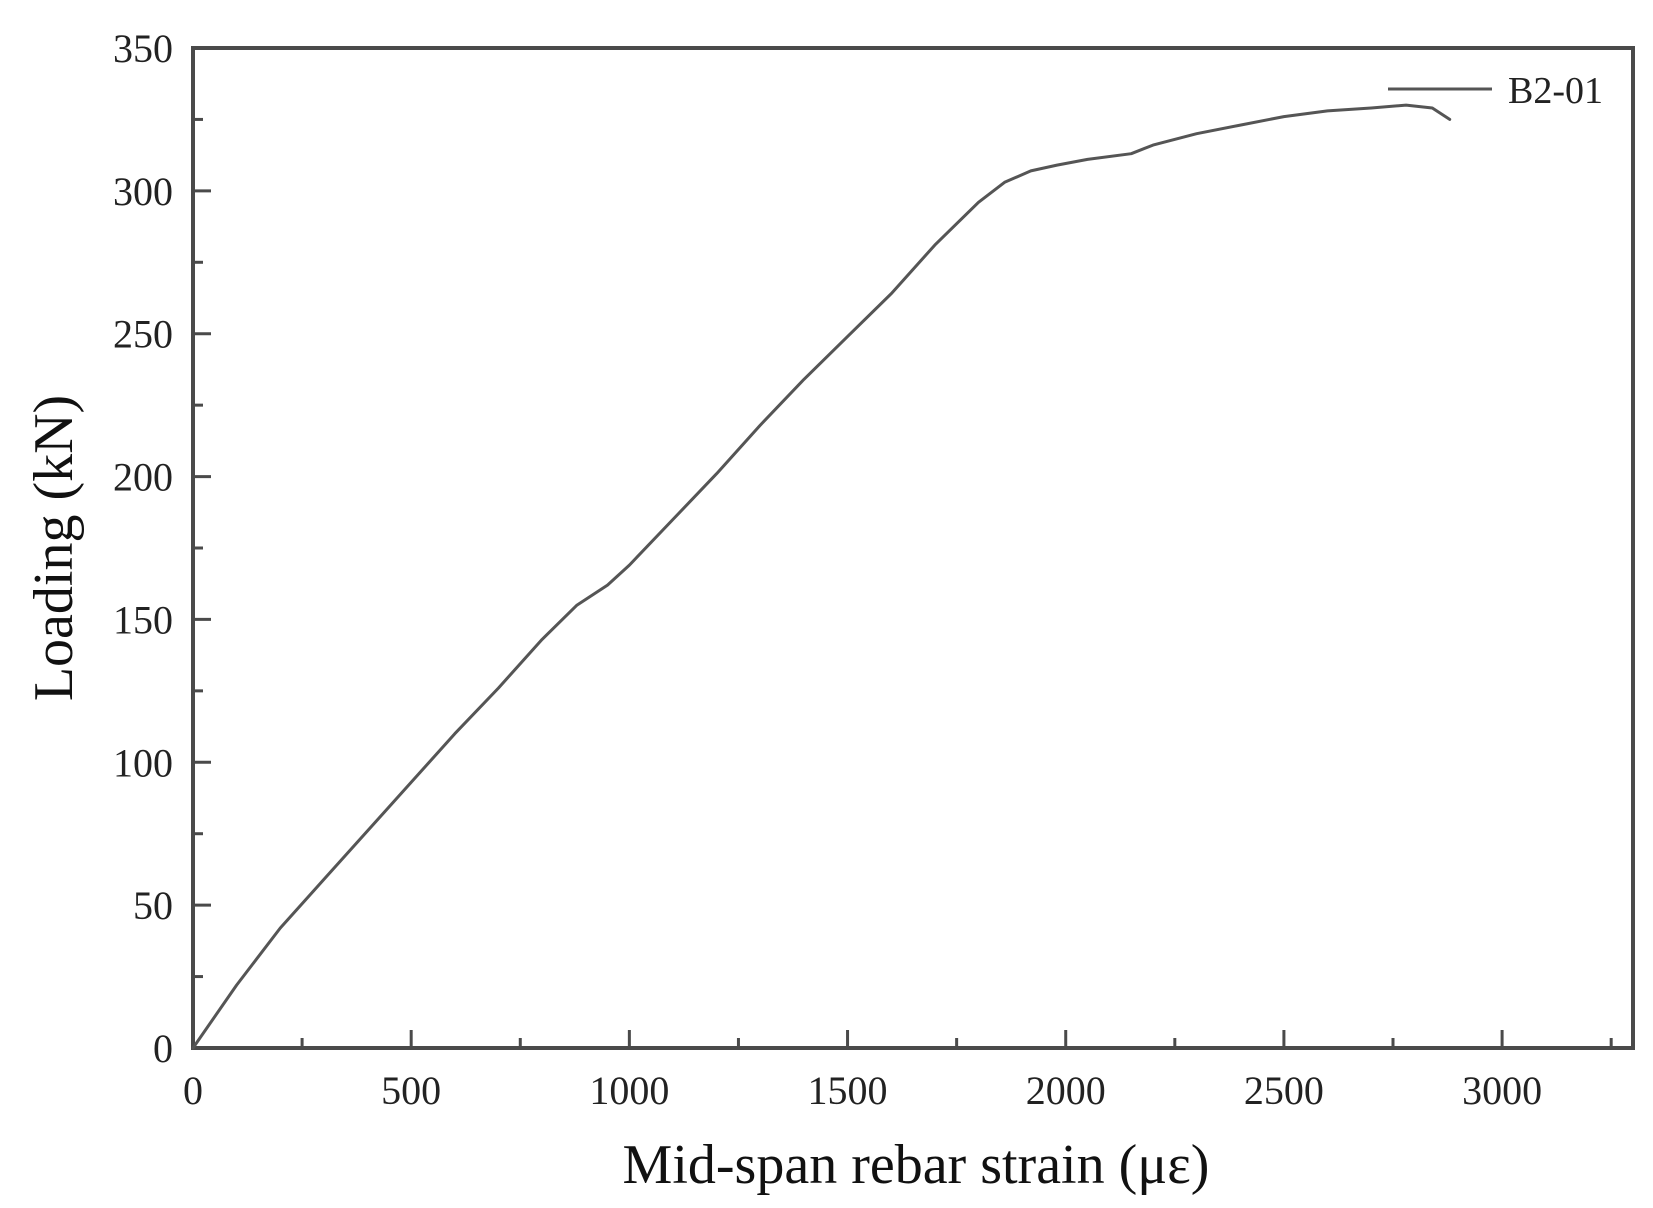  What do you see at coordinates (1555, 91) in the screenshot?
I see `legend-label-b2-01: B2-01` at bounding box center [1555, 91].